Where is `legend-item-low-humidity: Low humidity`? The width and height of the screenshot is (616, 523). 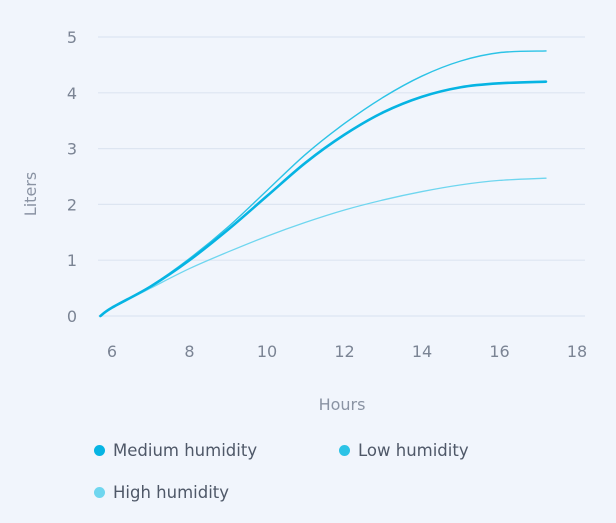
legend-item-low-humidity: Low humidity is located at coordinates (420, 450).